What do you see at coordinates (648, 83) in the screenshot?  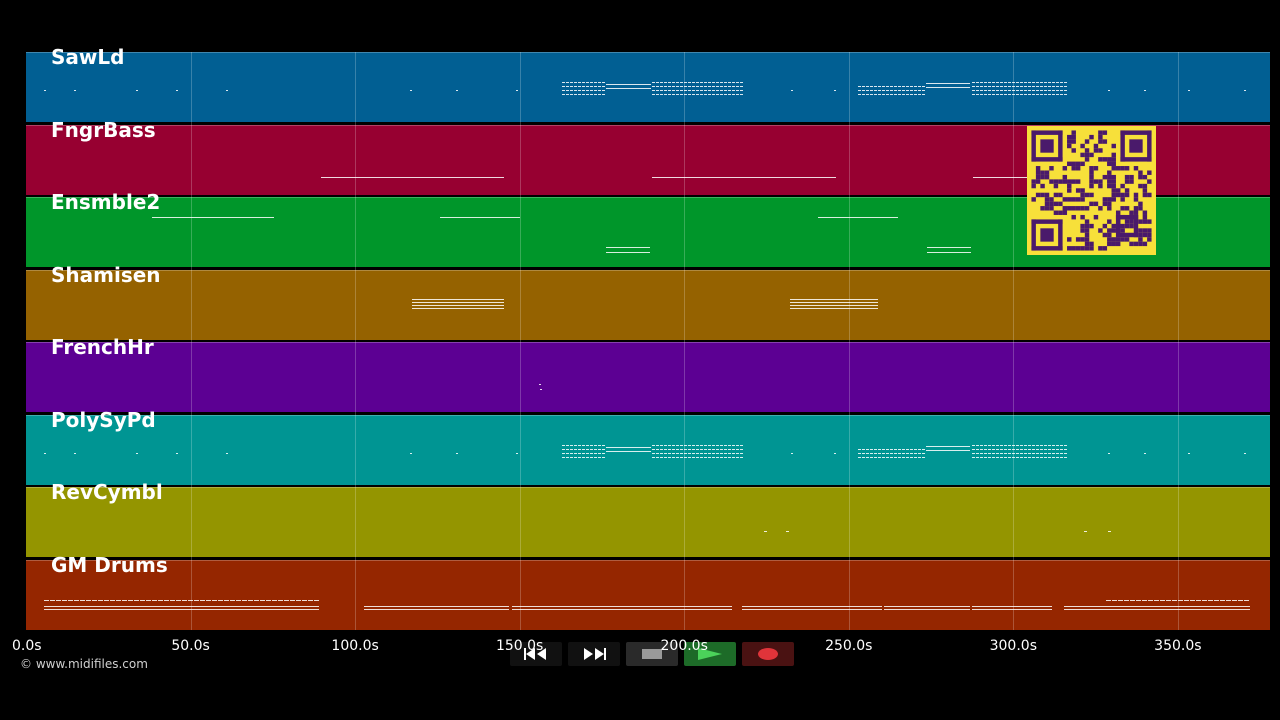 I see `track-lane: SawLd` at bounding box center [648, 83].